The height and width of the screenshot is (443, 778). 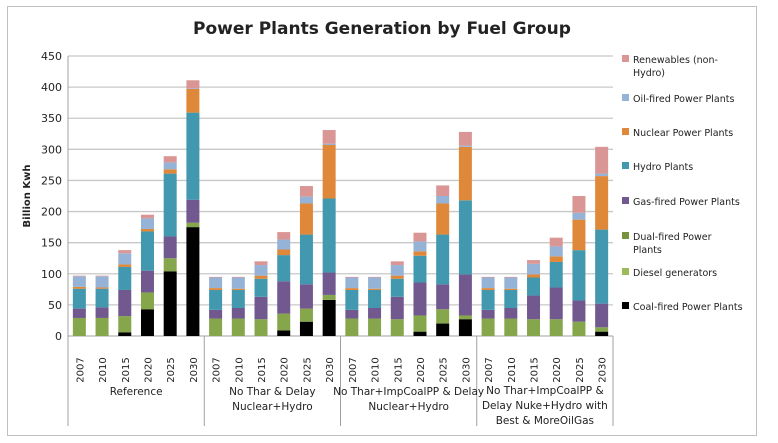 What do you see at coordinates (51, 118) in the screenshot?
I see `y-tick-label: 350` at bounding box center [51, 118].